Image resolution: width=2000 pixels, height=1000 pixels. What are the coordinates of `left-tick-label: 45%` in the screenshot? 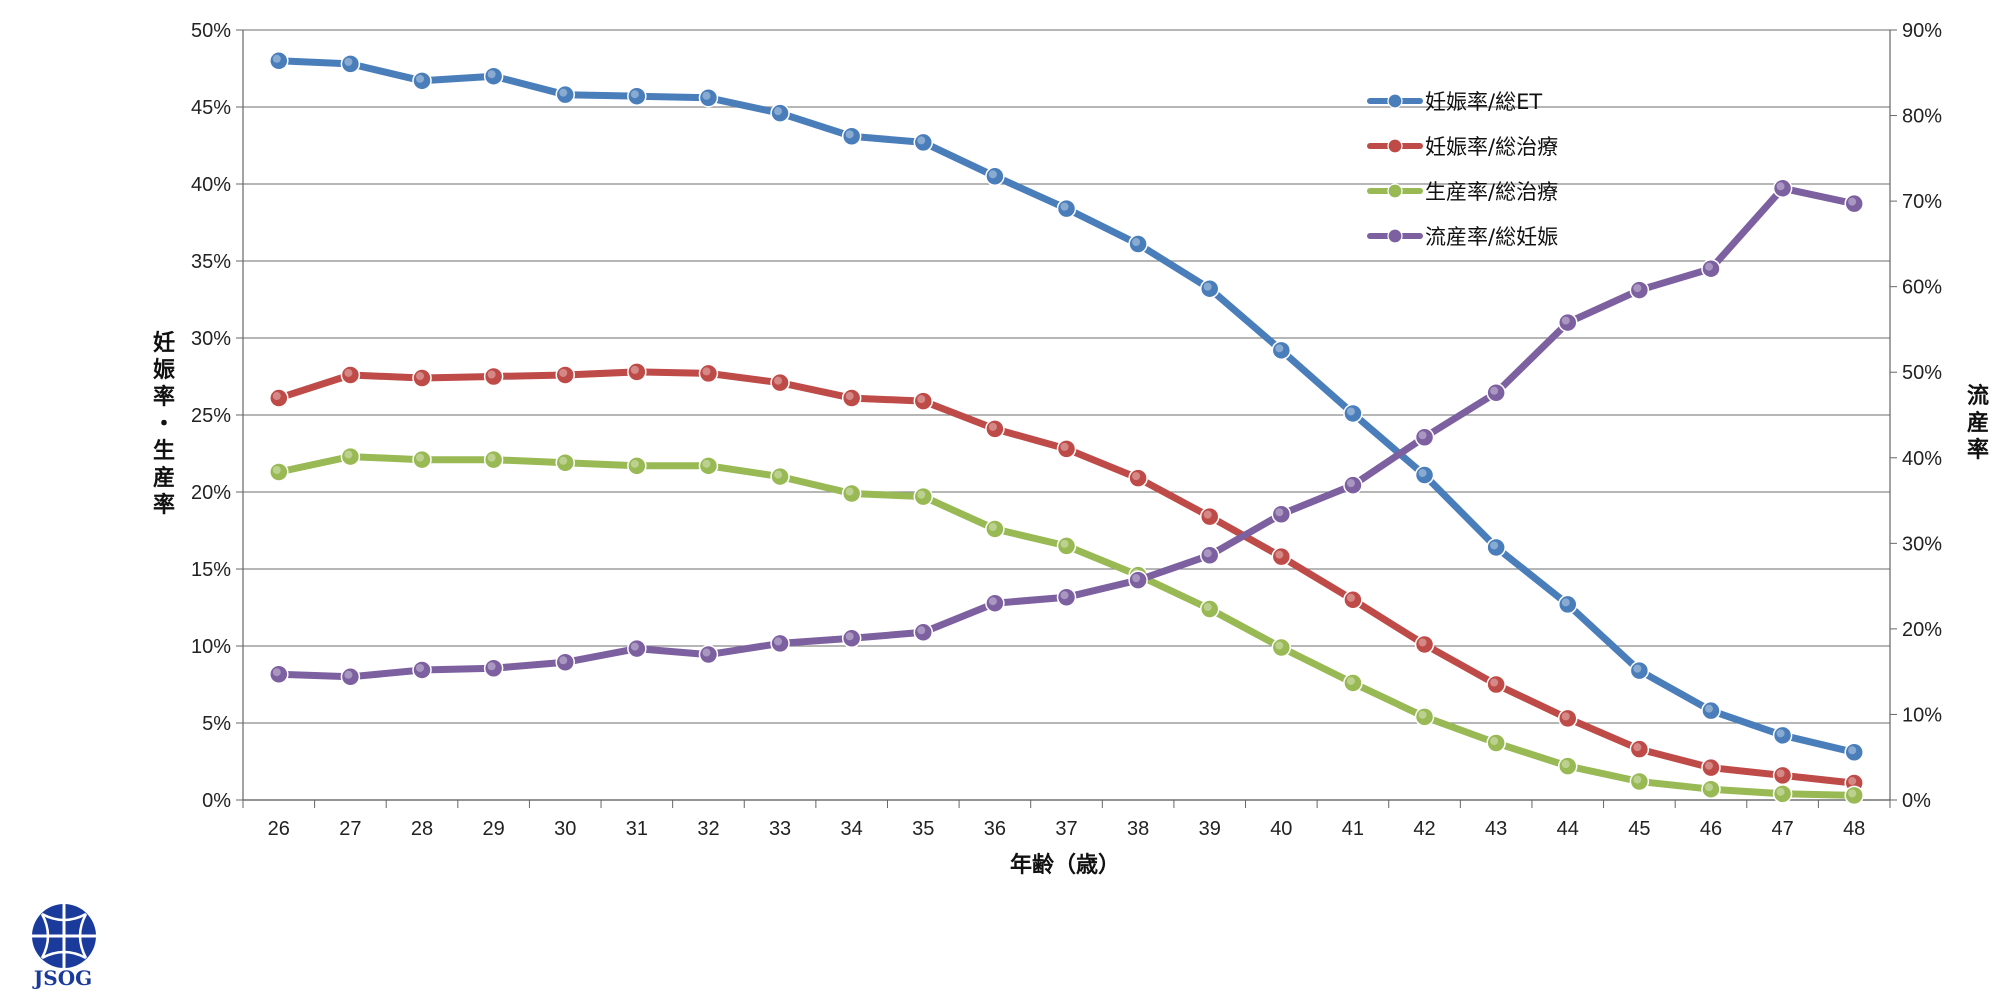 It's located at (211, 108).